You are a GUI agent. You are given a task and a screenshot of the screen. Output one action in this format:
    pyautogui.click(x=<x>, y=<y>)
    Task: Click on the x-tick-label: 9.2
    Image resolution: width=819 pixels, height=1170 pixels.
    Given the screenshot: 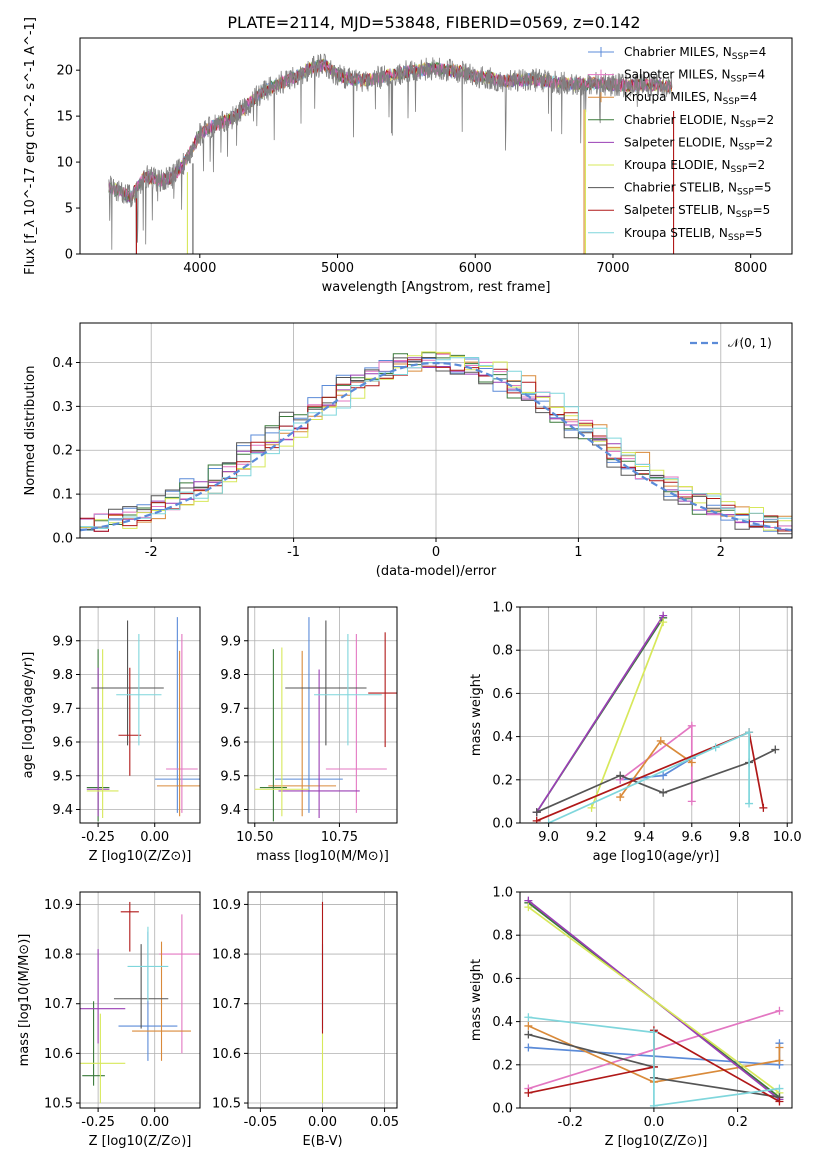 What is the action you would take?
    pyautogui.click(x=596, y=837)
    